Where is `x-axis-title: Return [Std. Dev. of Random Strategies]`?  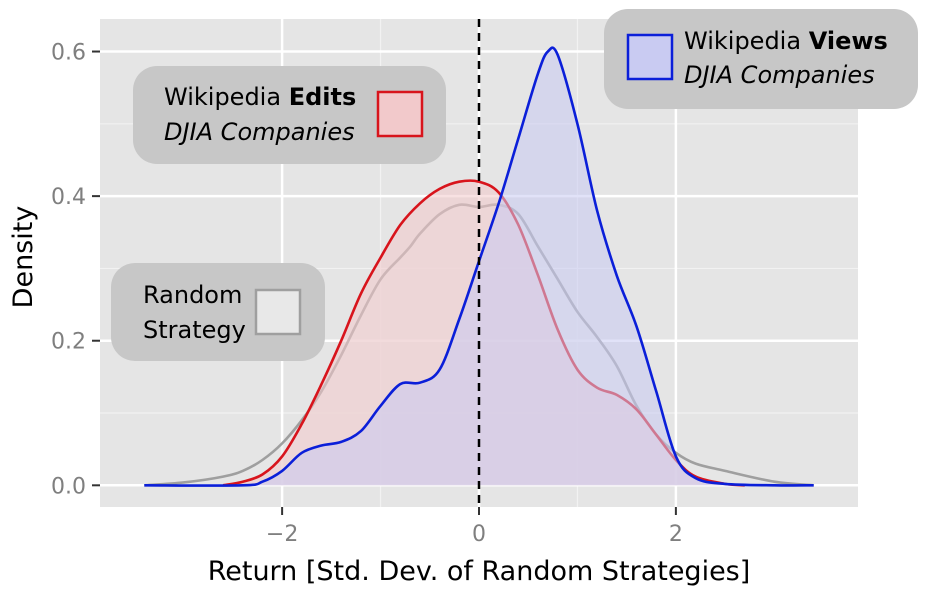 x-axis-title: Return [Std. Dev. of Random Strategies] is located at coordinates (479, 571).